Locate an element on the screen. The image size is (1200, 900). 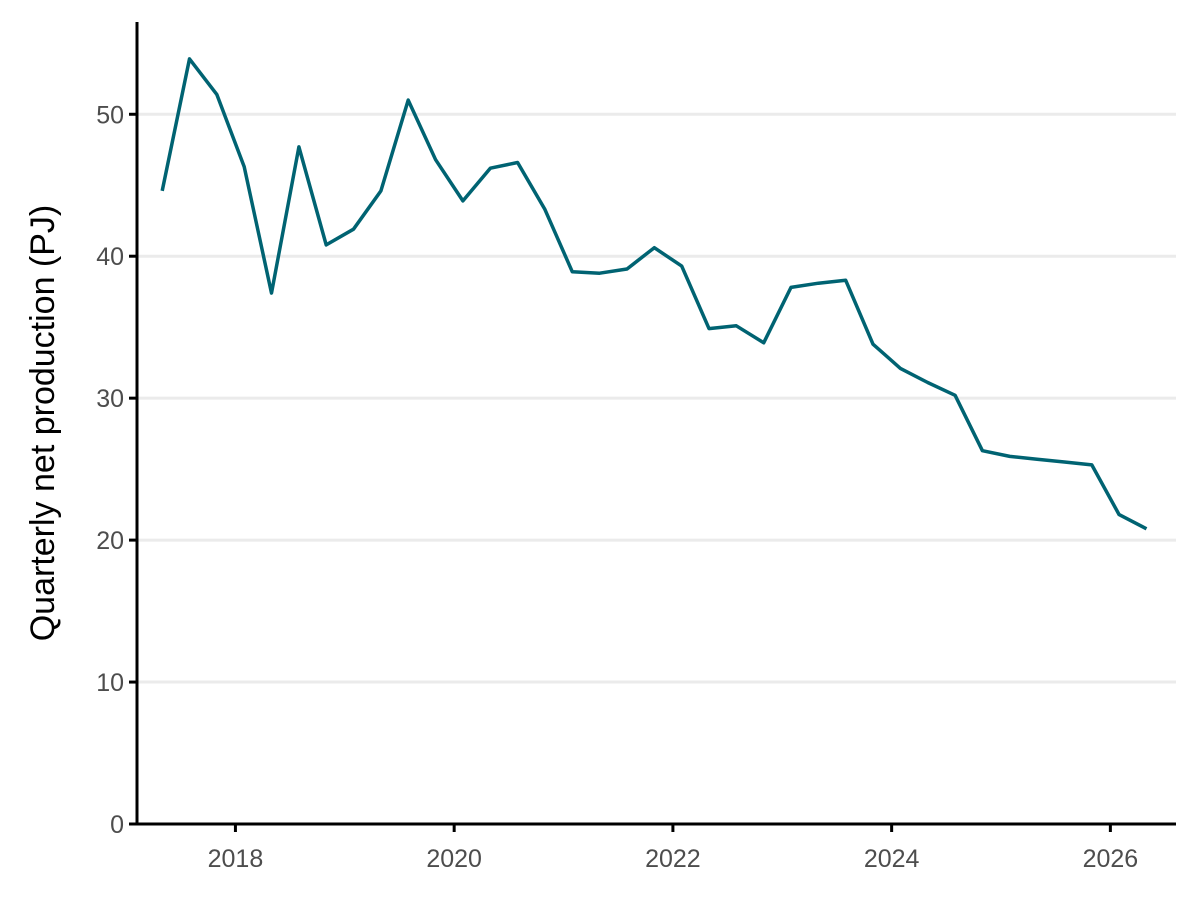
y-tick-label: 0 is located at coordinates (117, 825).